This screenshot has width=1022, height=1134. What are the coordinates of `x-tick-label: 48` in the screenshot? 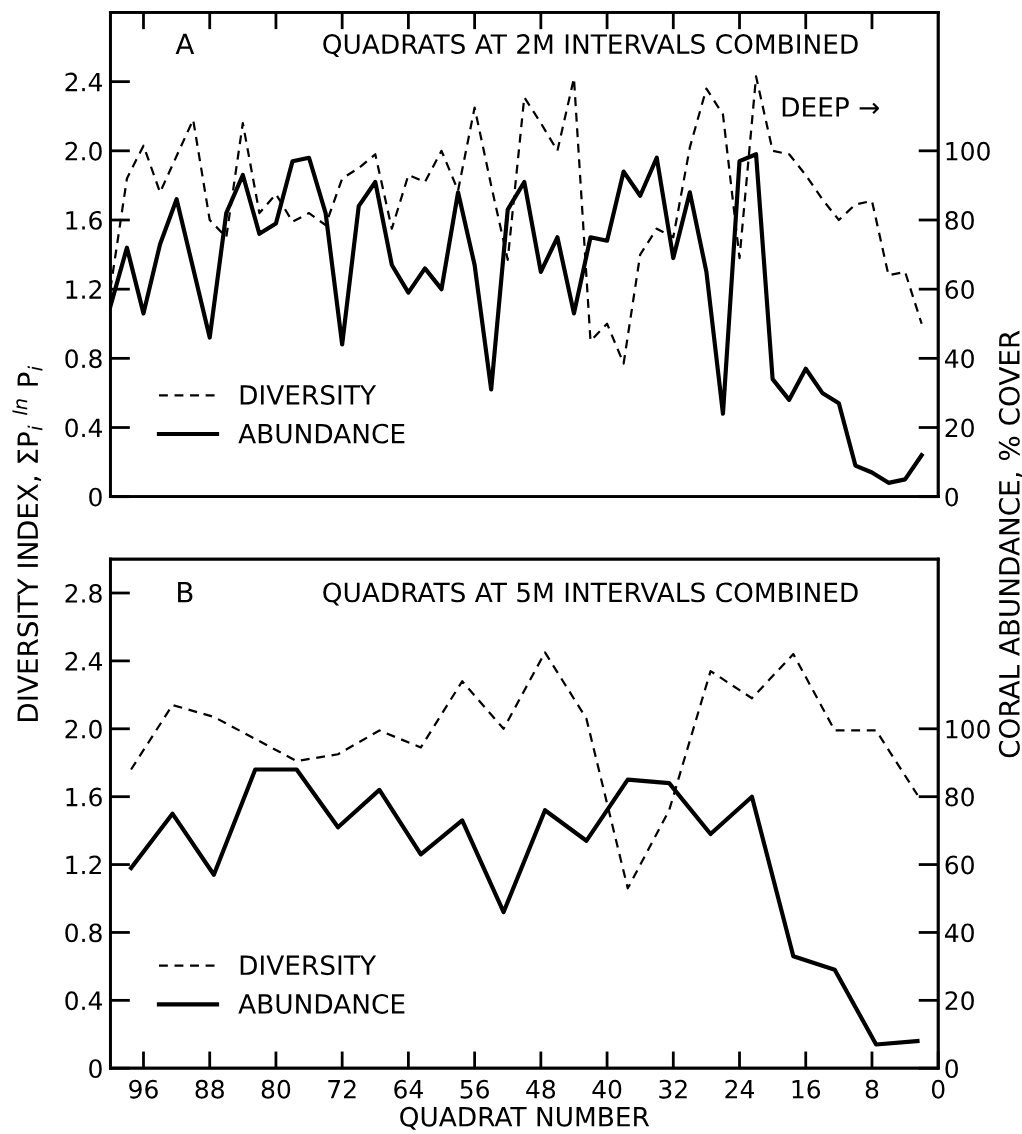 It's located at (541, 1089).